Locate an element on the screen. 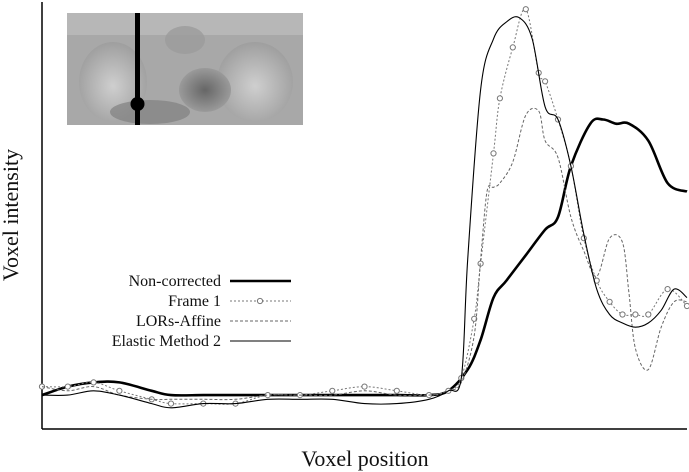 The image size is (689, 472). legend-label-lors-affine: LORs-Affine is located at coordinates (178, 321).